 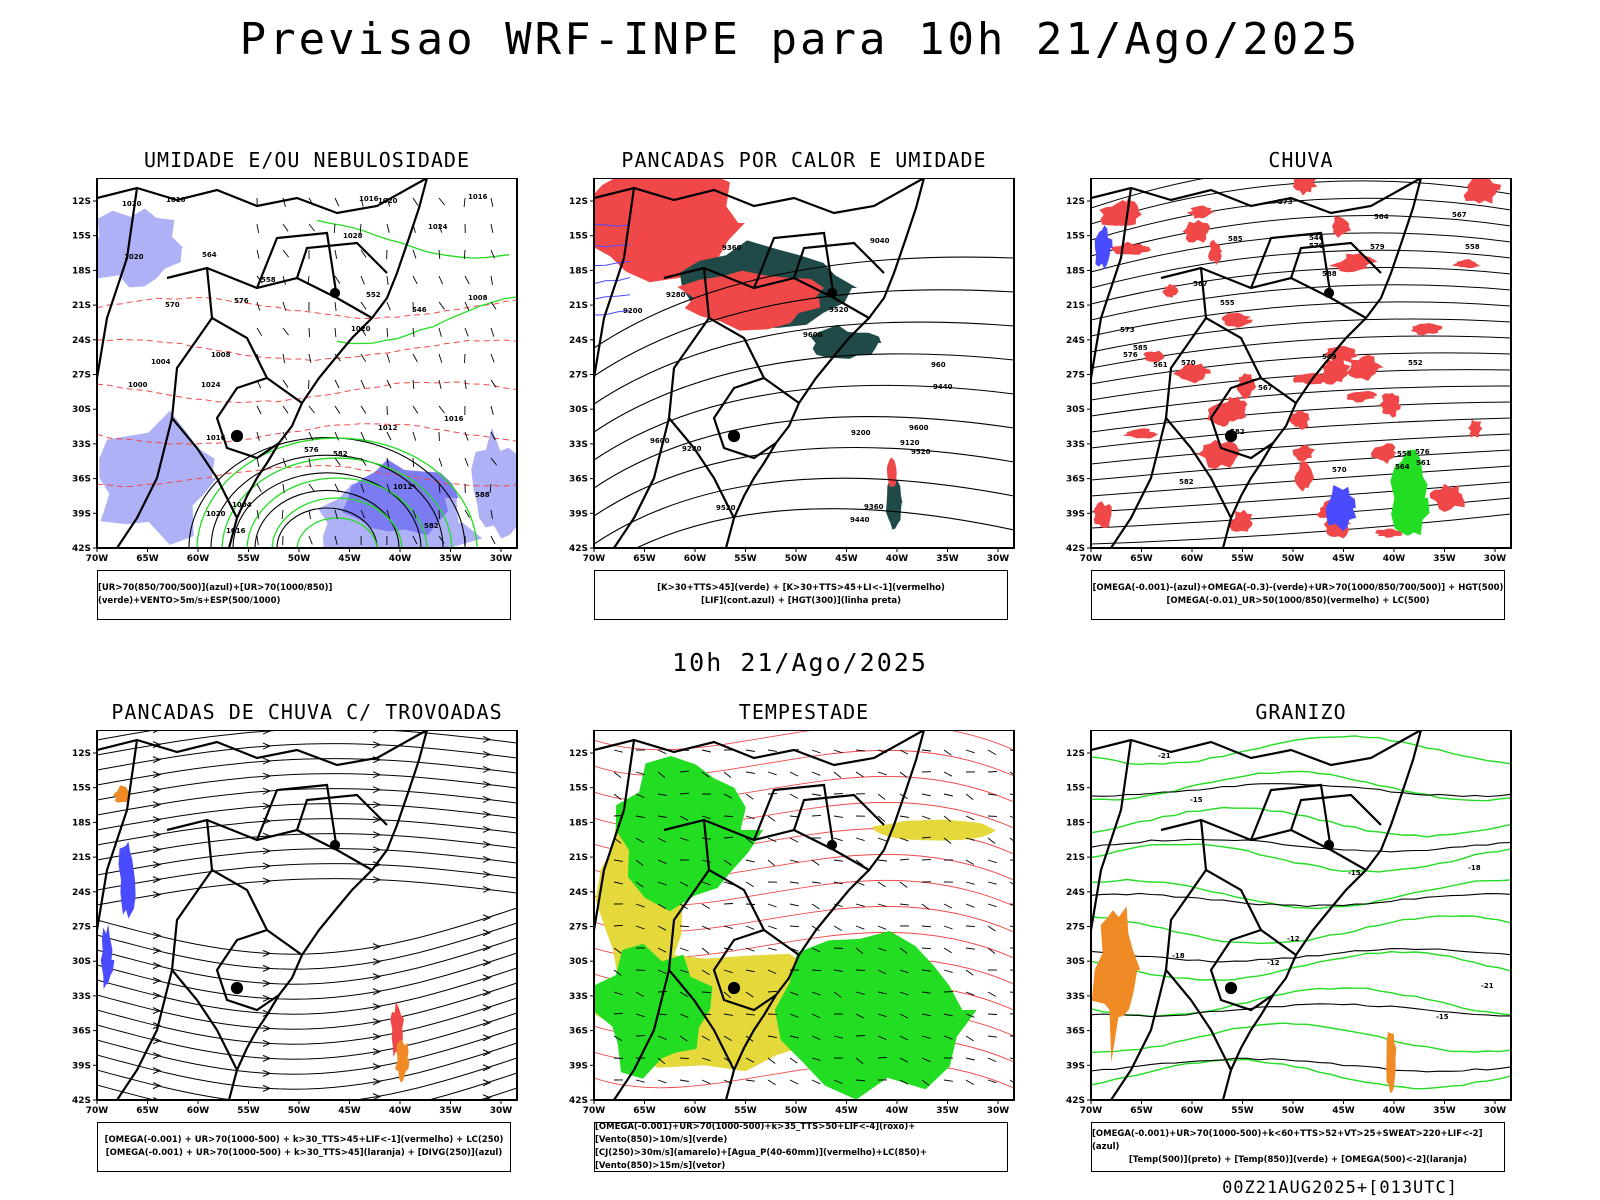 I want to click on lat-label: 24S, so click(x=1075, y=341).